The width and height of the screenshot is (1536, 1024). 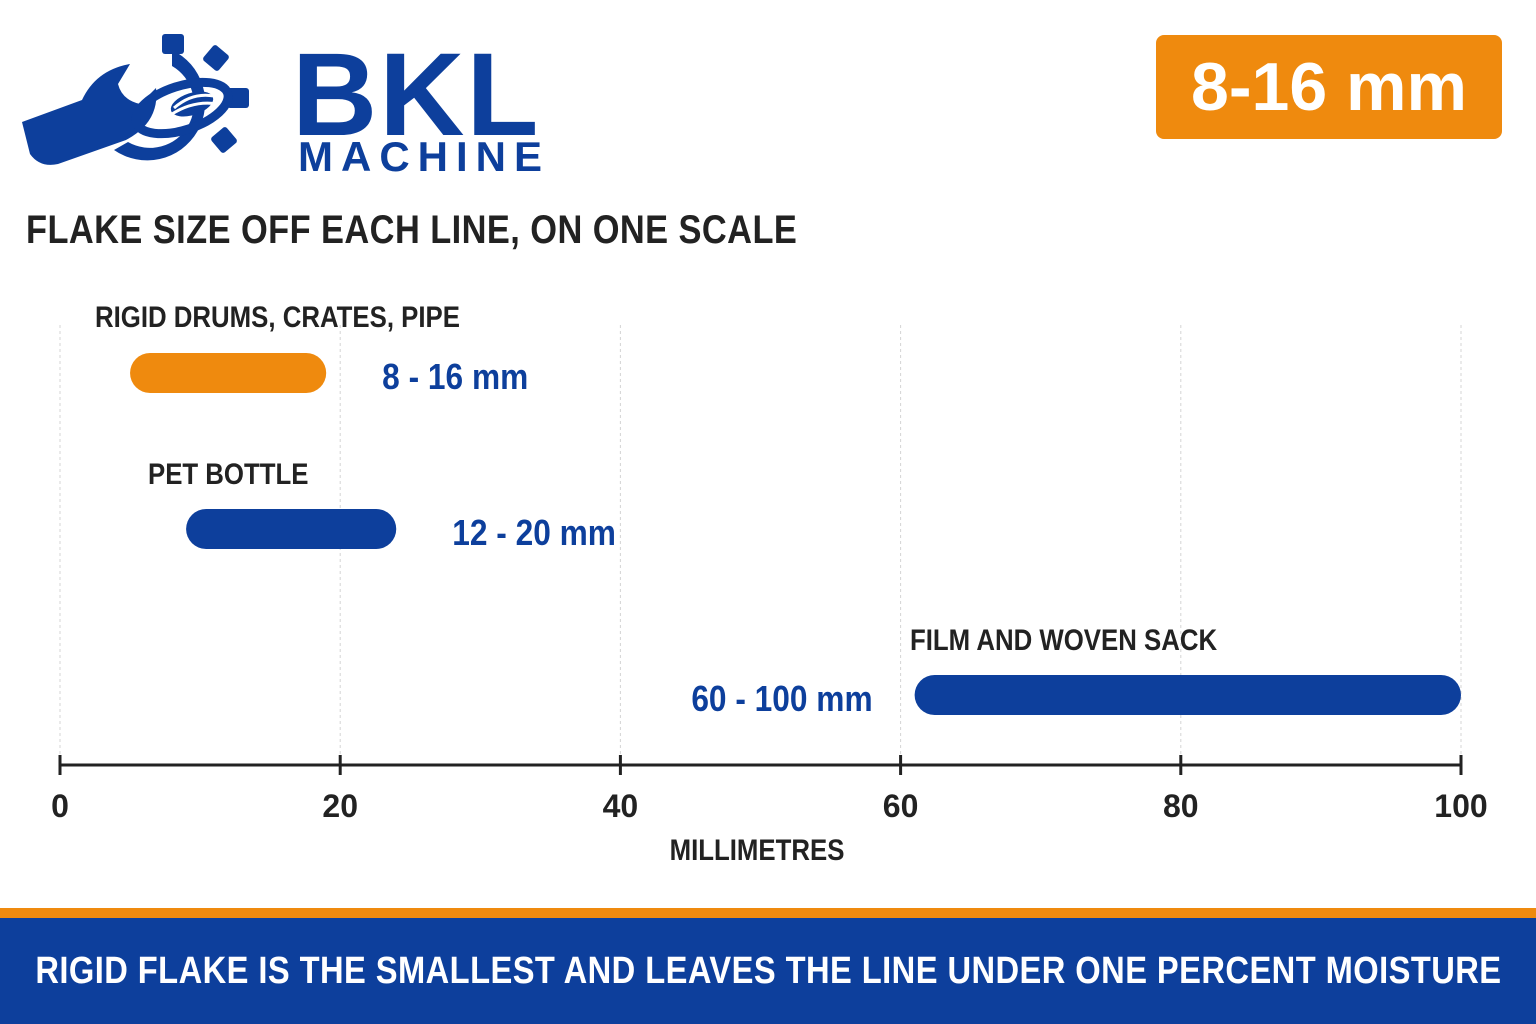 What do you see at coordinates (768, 913) in the screenshot?
I see `footer-stripe` at bounding box center [768, 913].